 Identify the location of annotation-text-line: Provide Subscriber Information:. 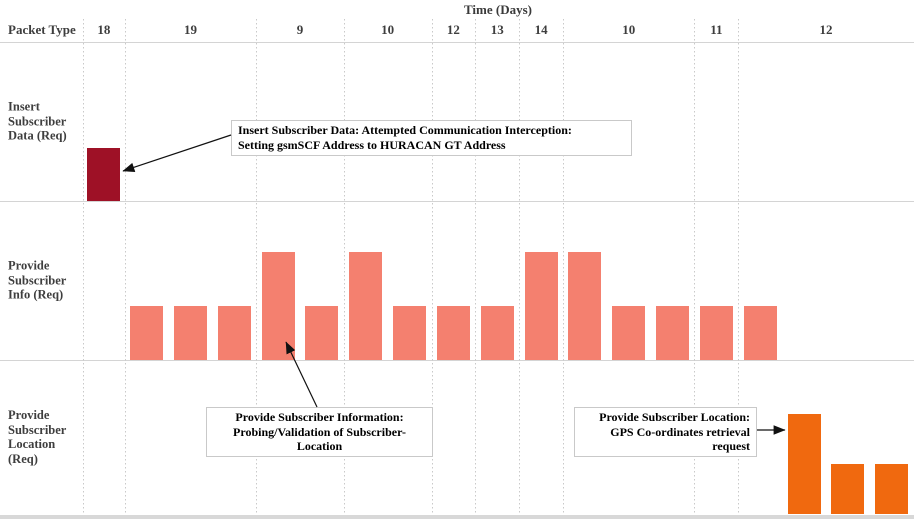
(319, 417).